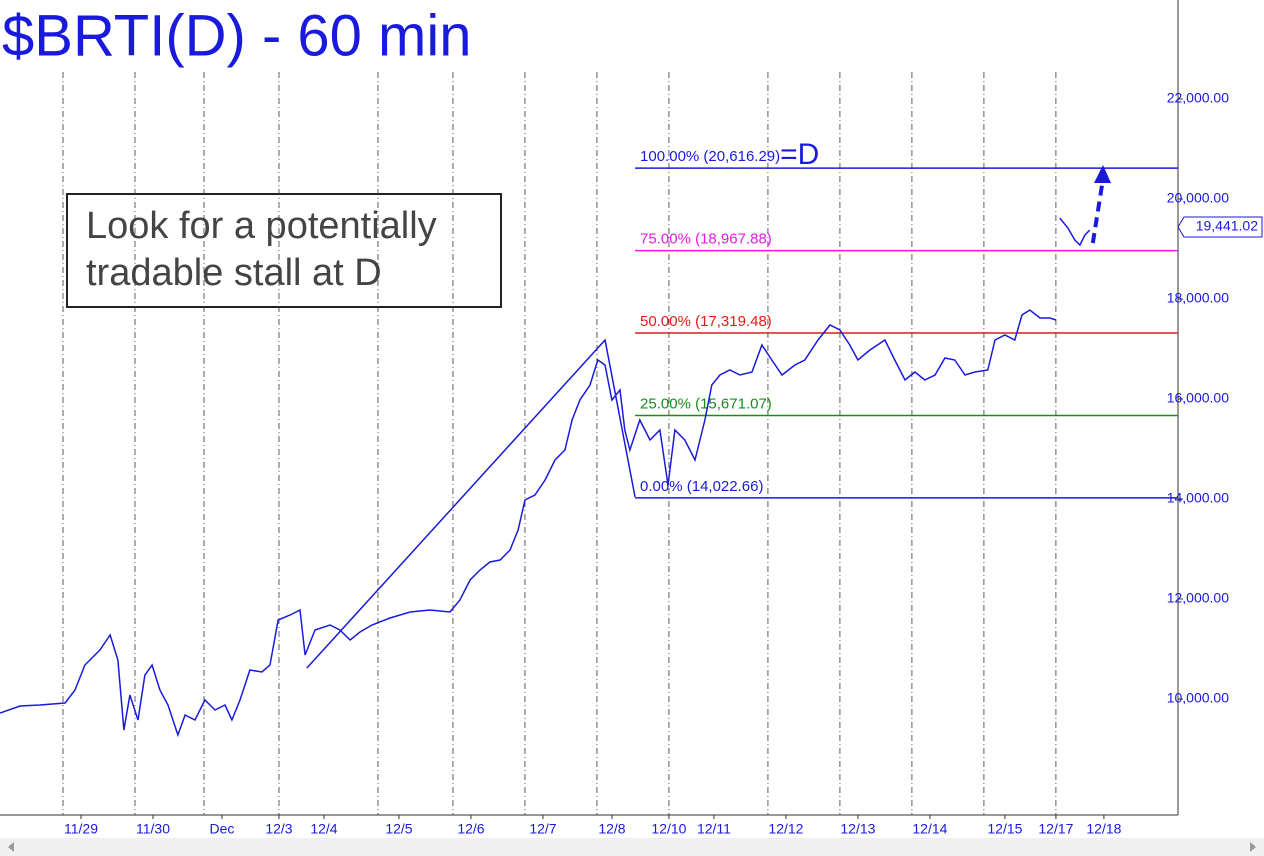 The width and height of the screenshot is (1264, 856). I want to click on y-tick-label: 20,000.00, so click(1198, 198).